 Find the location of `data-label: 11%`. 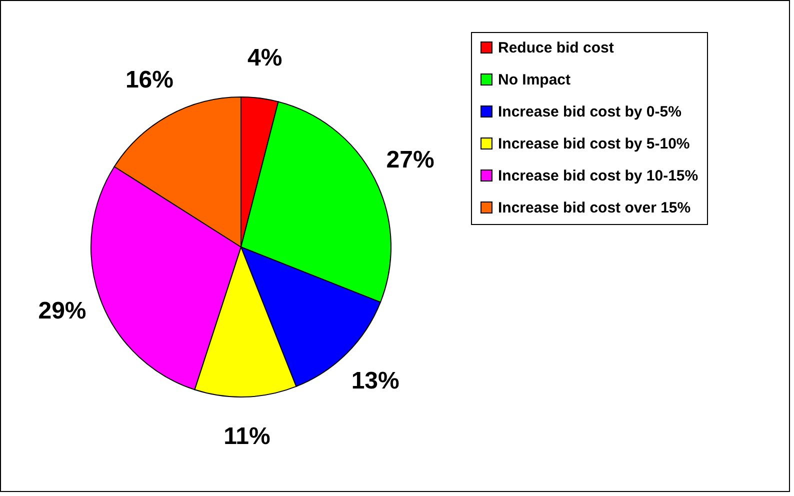

data-label: 11% is located at coordinates (247, 436).